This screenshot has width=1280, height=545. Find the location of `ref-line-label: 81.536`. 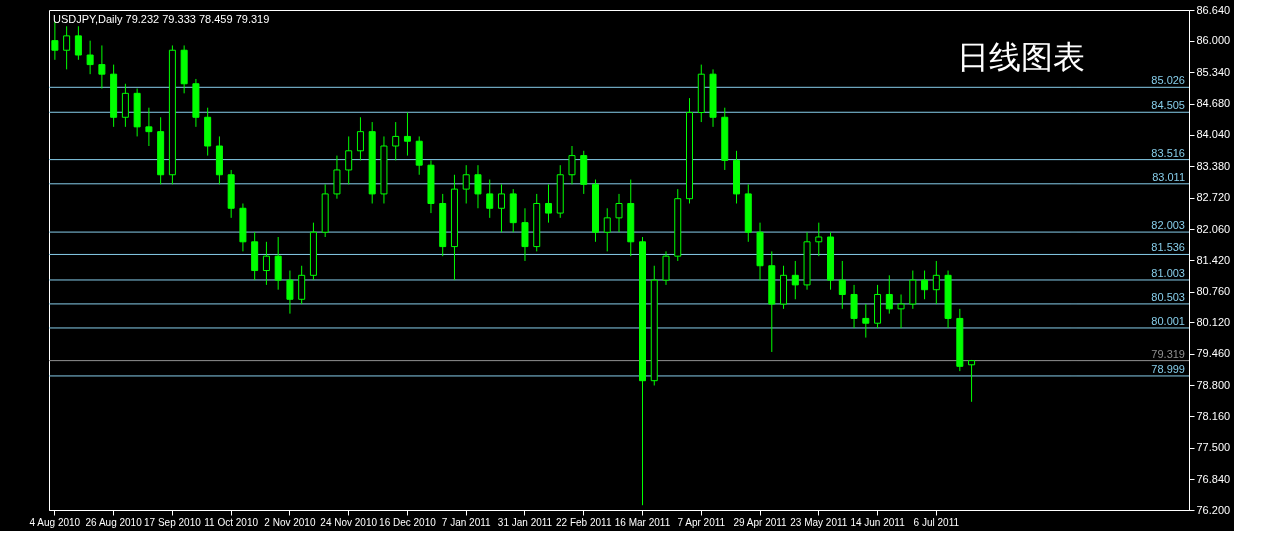

ref-line-label: 81.536 is located at coordinates (1168, 247).